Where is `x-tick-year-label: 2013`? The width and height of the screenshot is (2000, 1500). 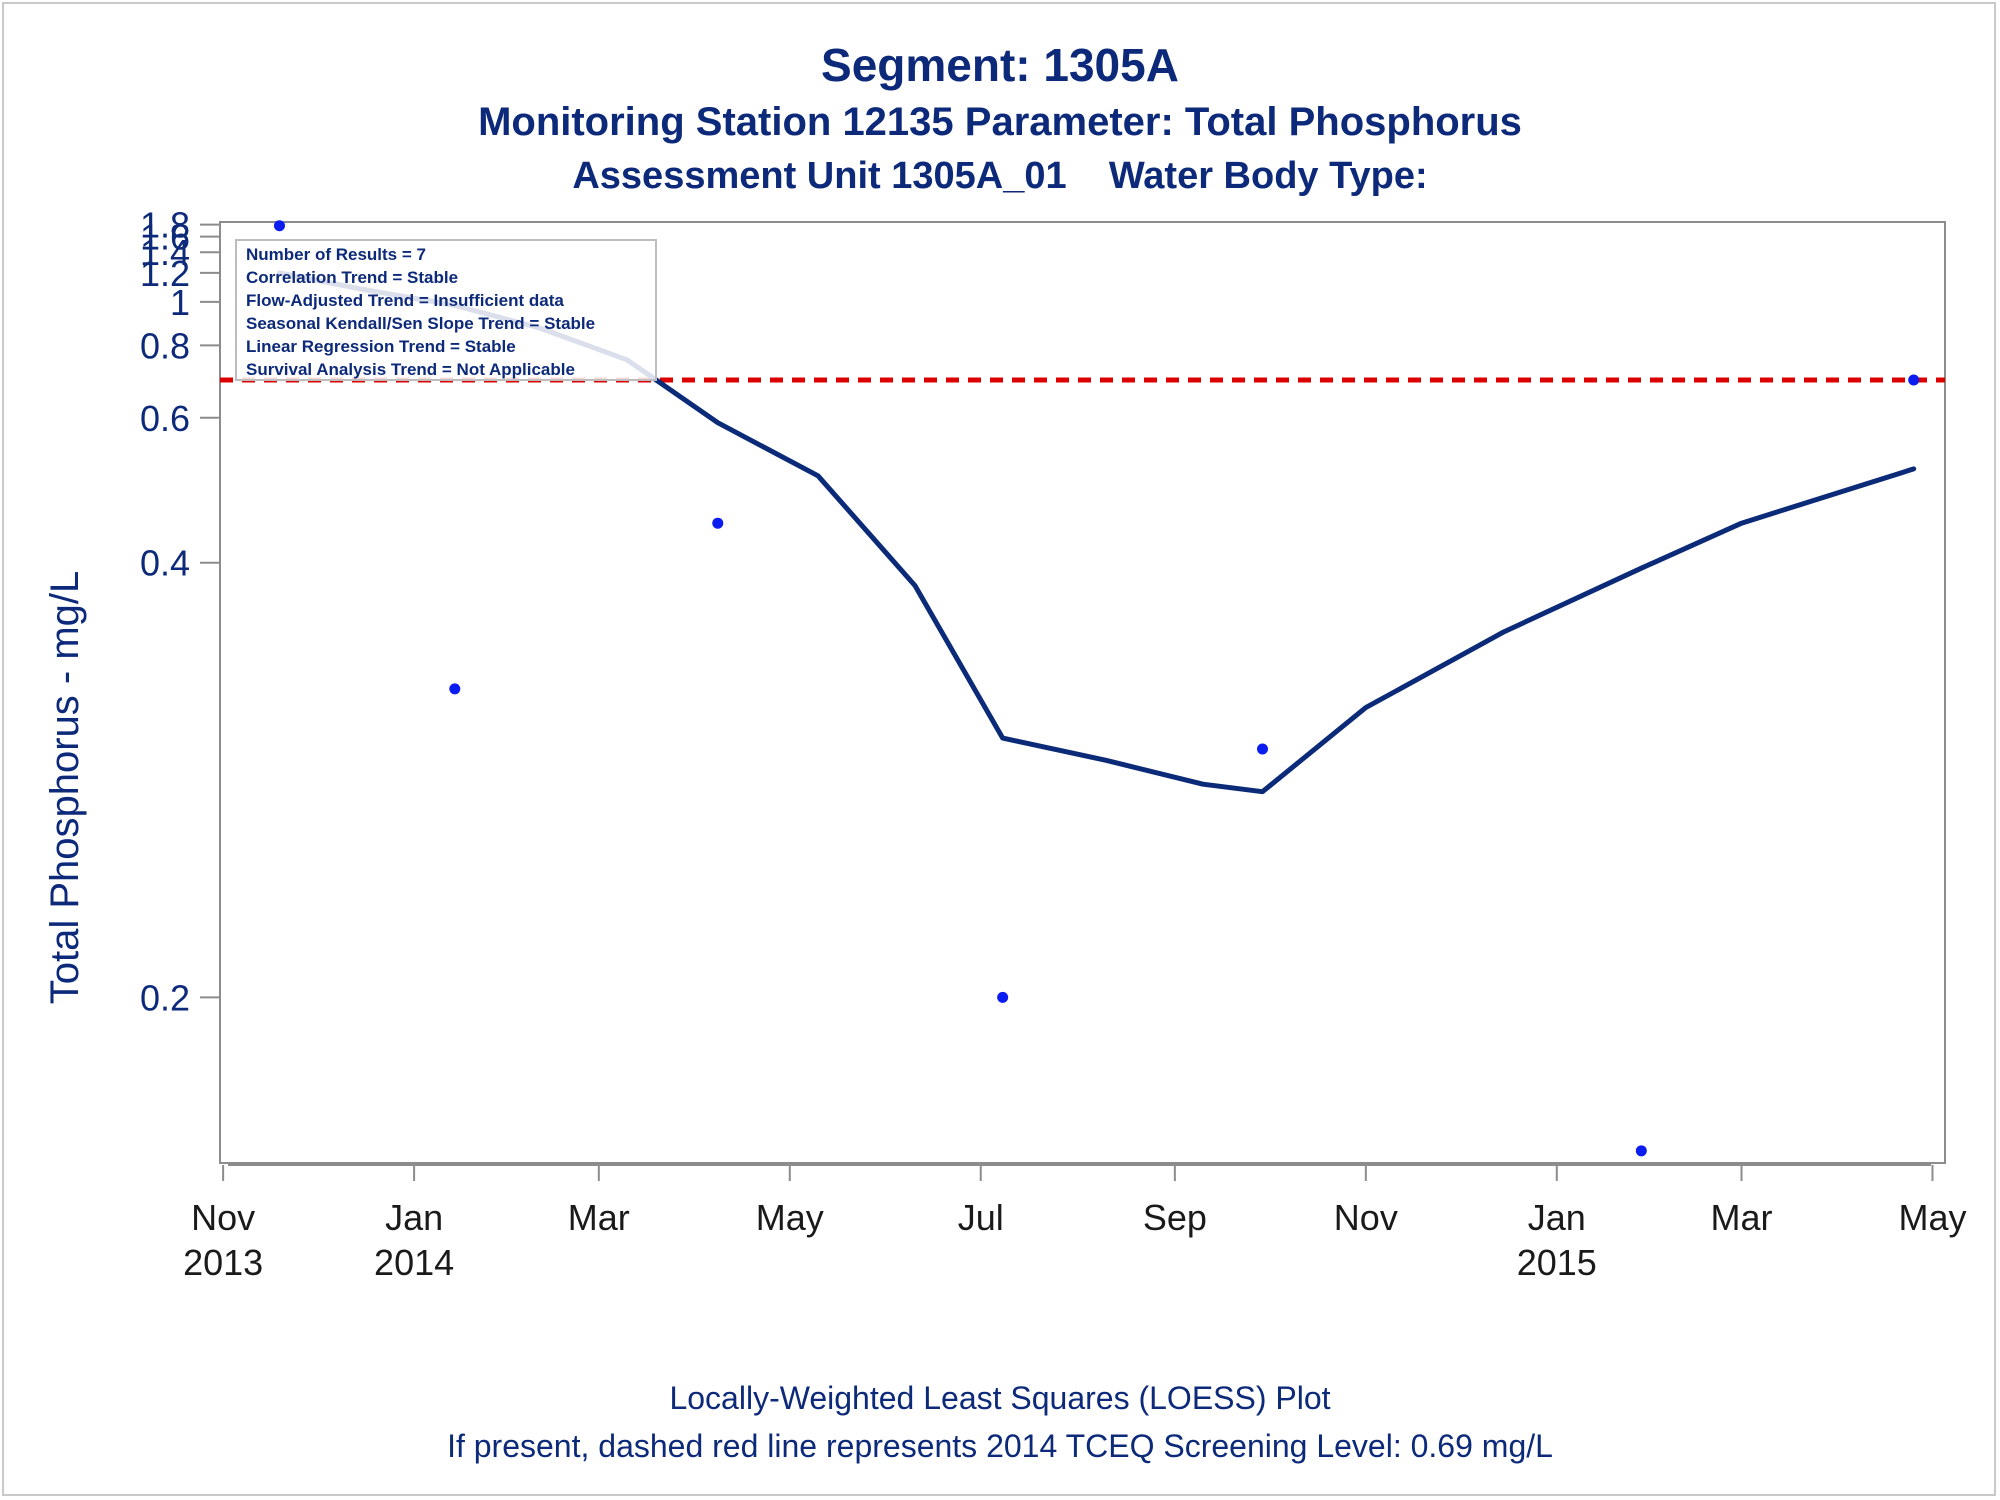 x-tick-year-label: 2013 is located at coordinates (223, 1262).